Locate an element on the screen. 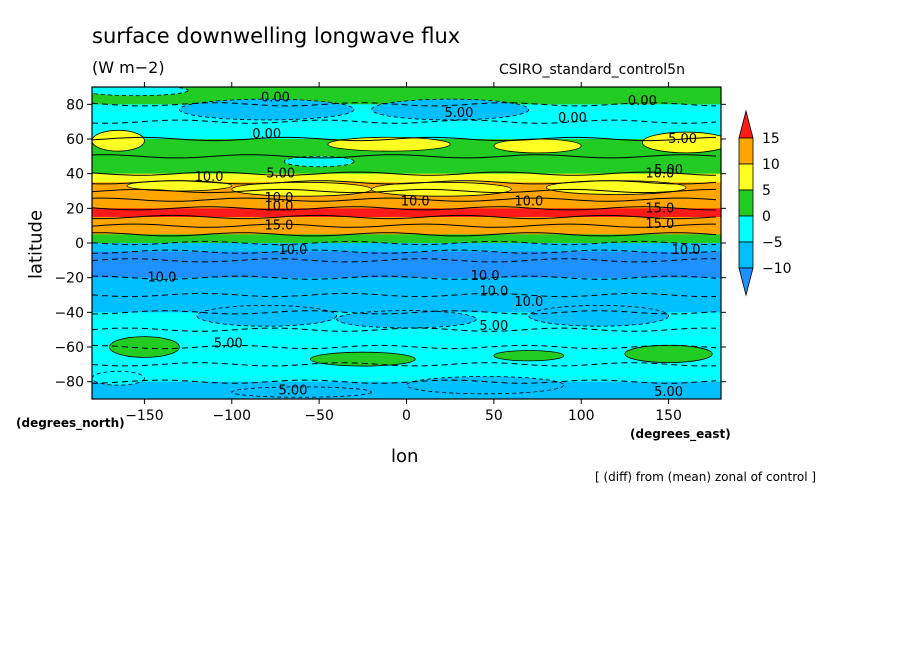  y-tick-label: −60 is located at coordinates (69, 348).